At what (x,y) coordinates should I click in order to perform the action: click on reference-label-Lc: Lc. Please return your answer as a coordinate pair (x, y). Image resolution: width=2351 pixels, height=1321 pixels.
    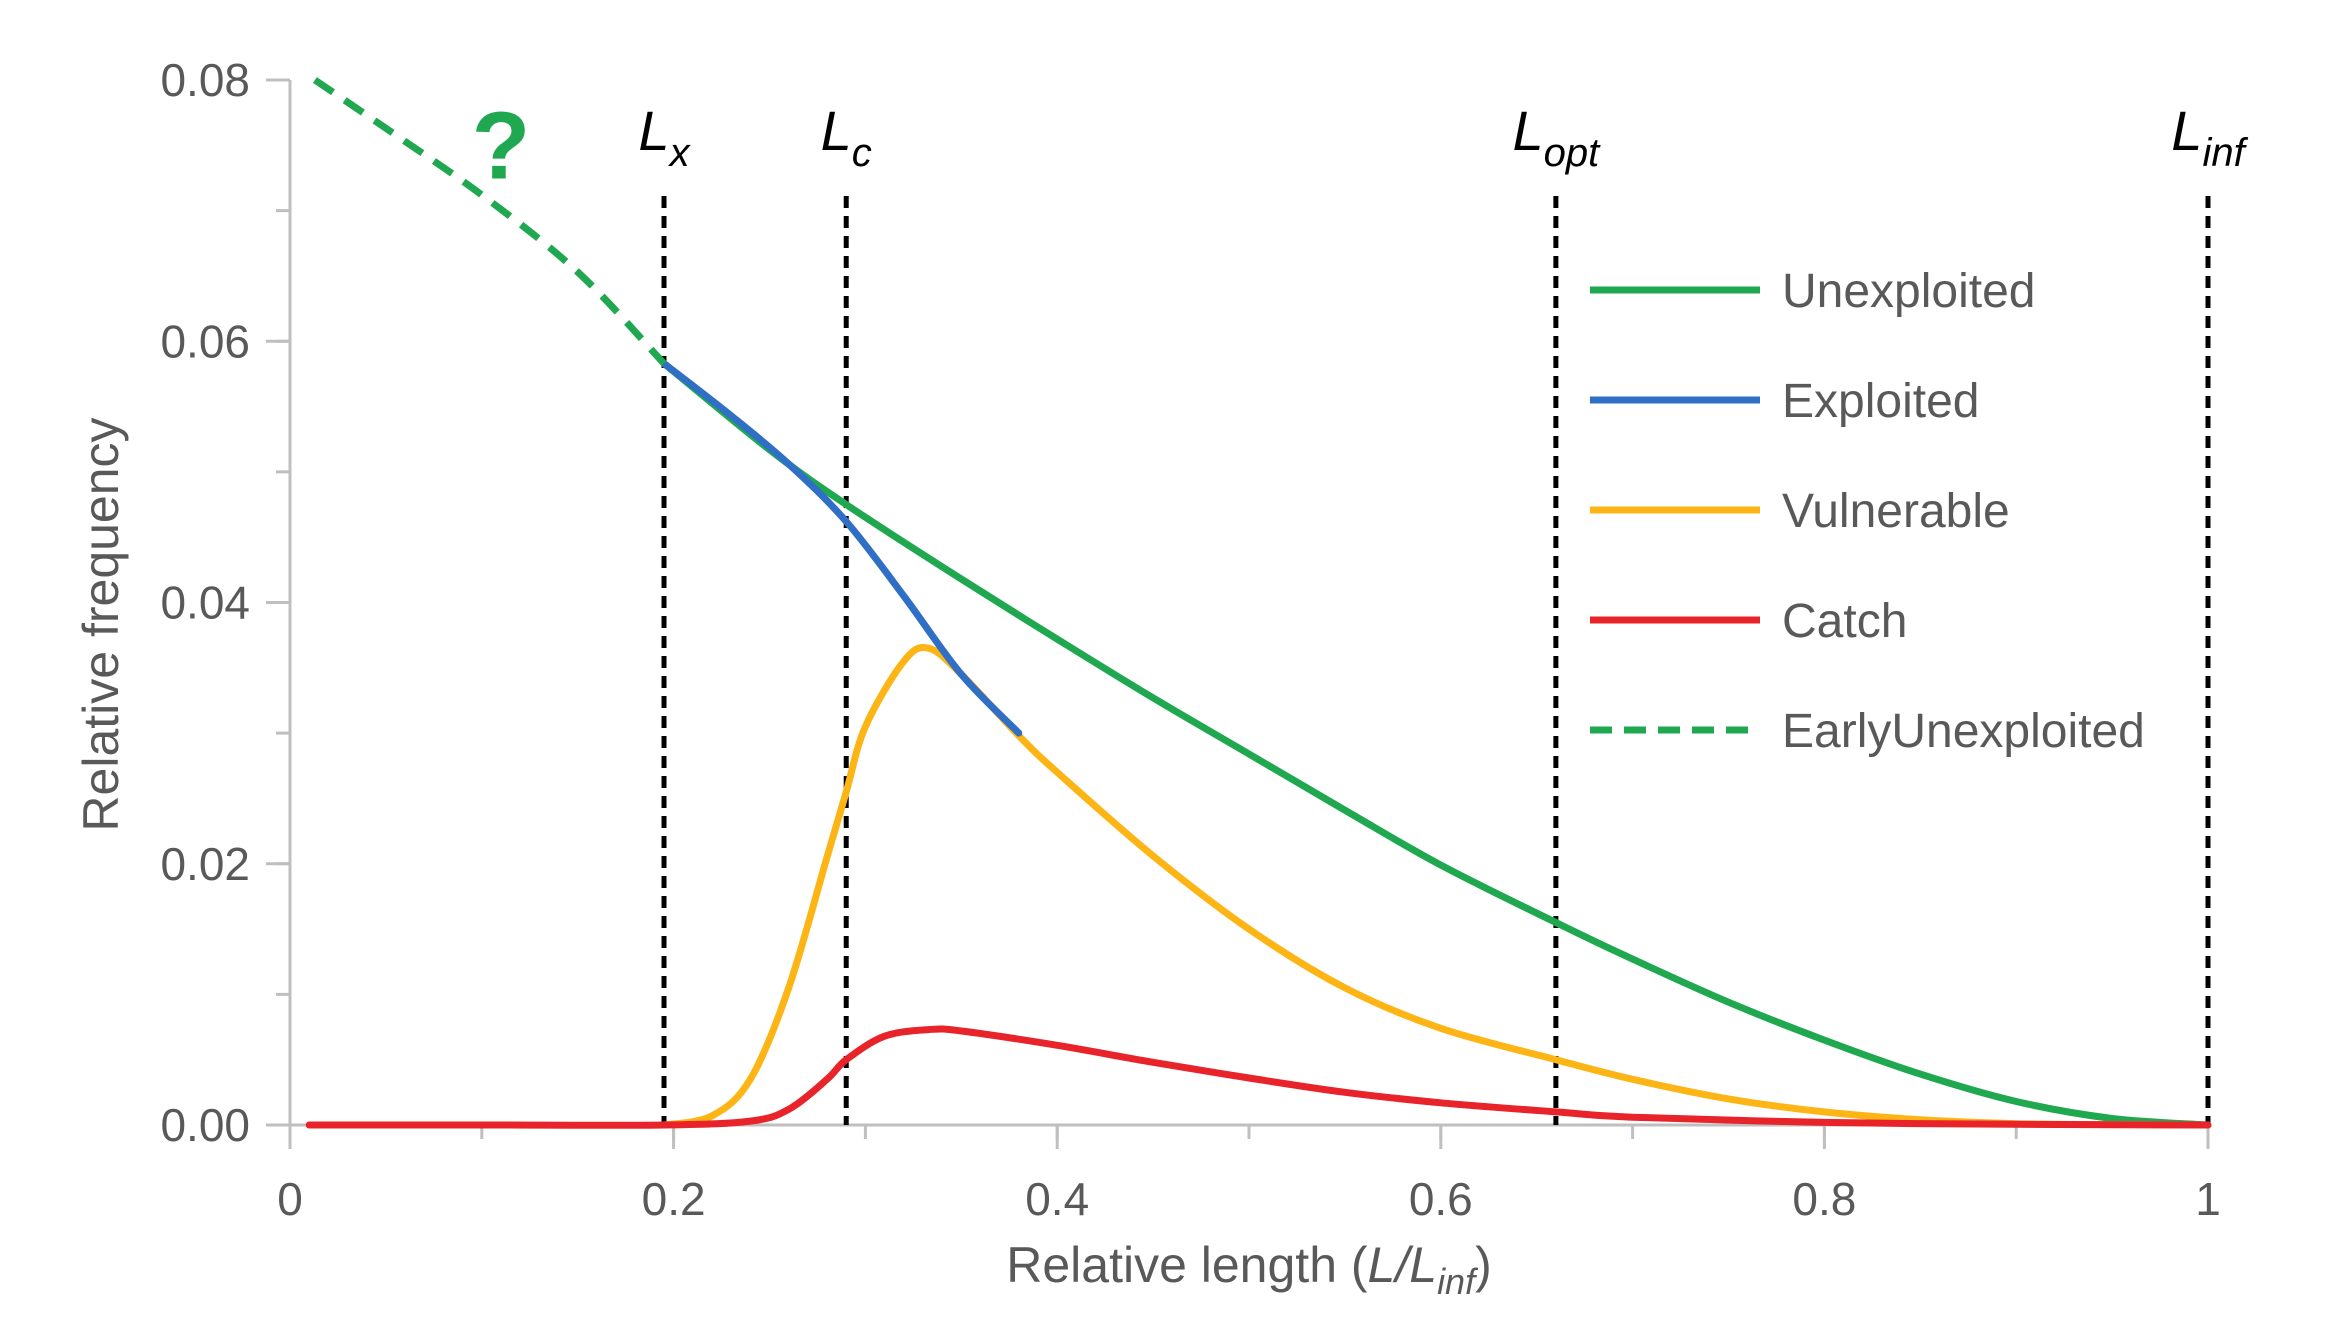
    Looking at the image, I should click on (846, 137).